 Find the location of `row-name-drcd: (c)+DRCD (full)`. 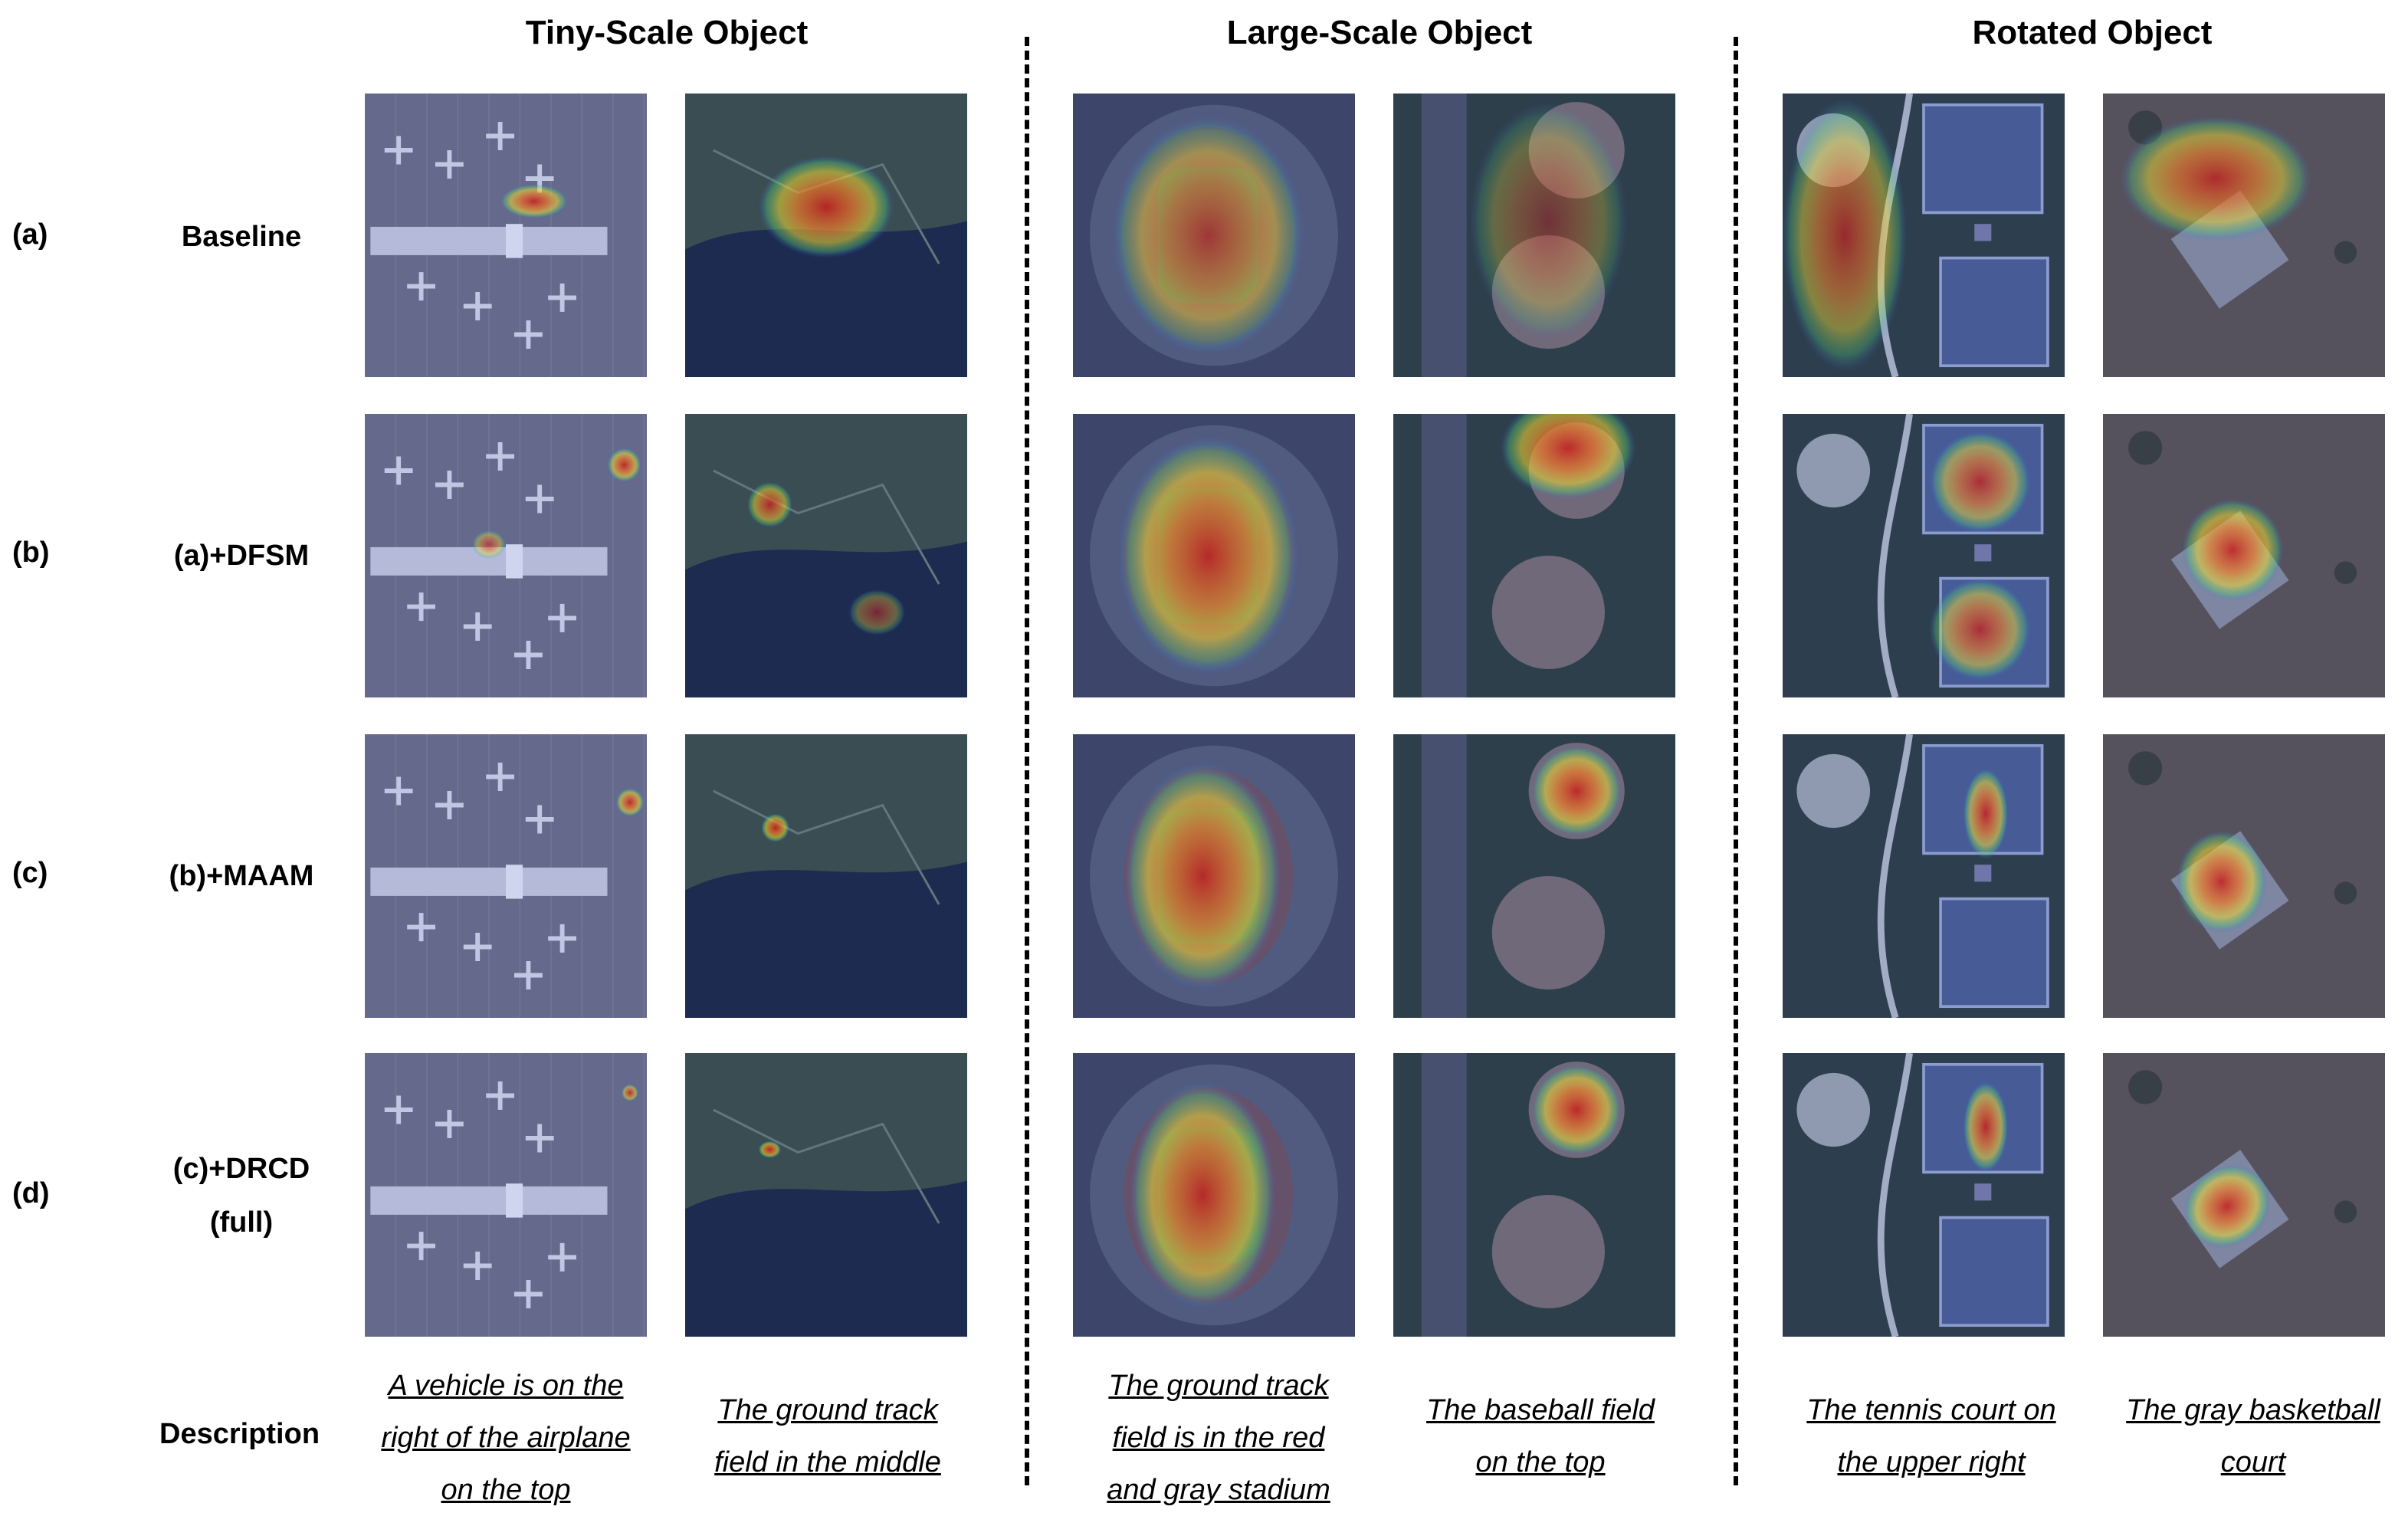

row-name-drcd: (c)+DRCD (full) is located at coordinates (241, 1196).